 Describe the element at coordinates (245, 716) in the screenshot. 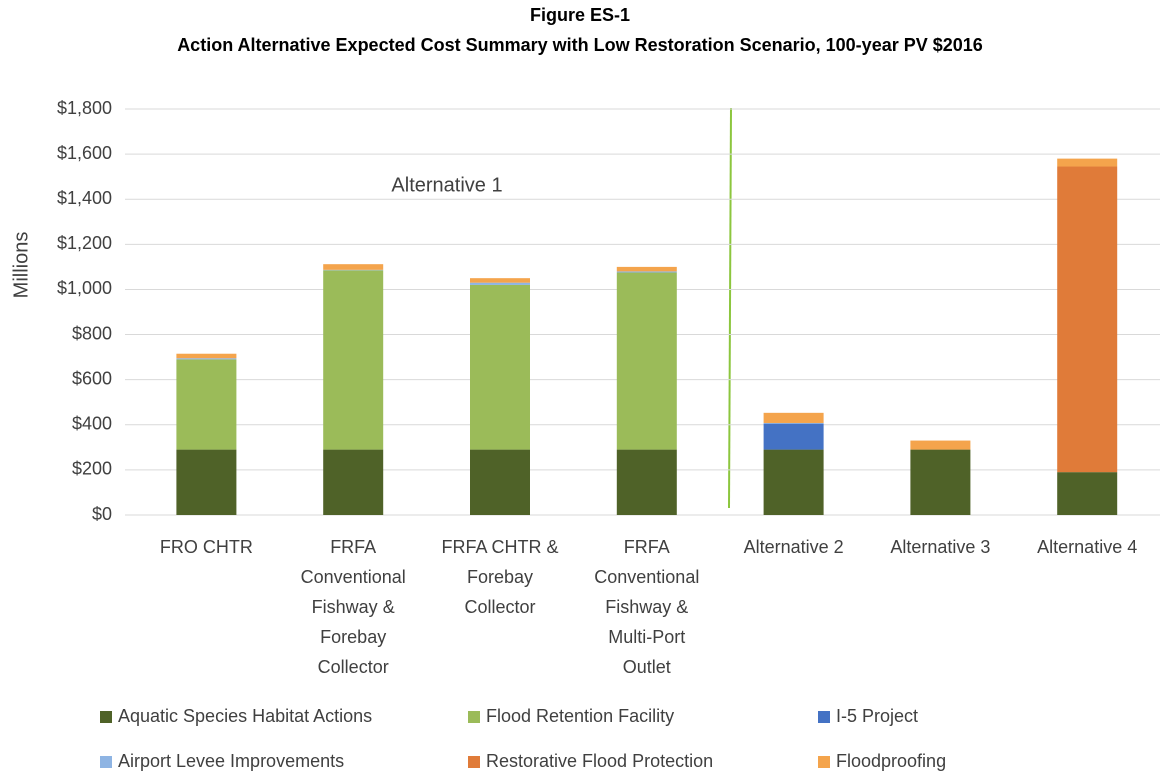

I see `legend-label: Aquatic Species Habitat Actions` at that location.